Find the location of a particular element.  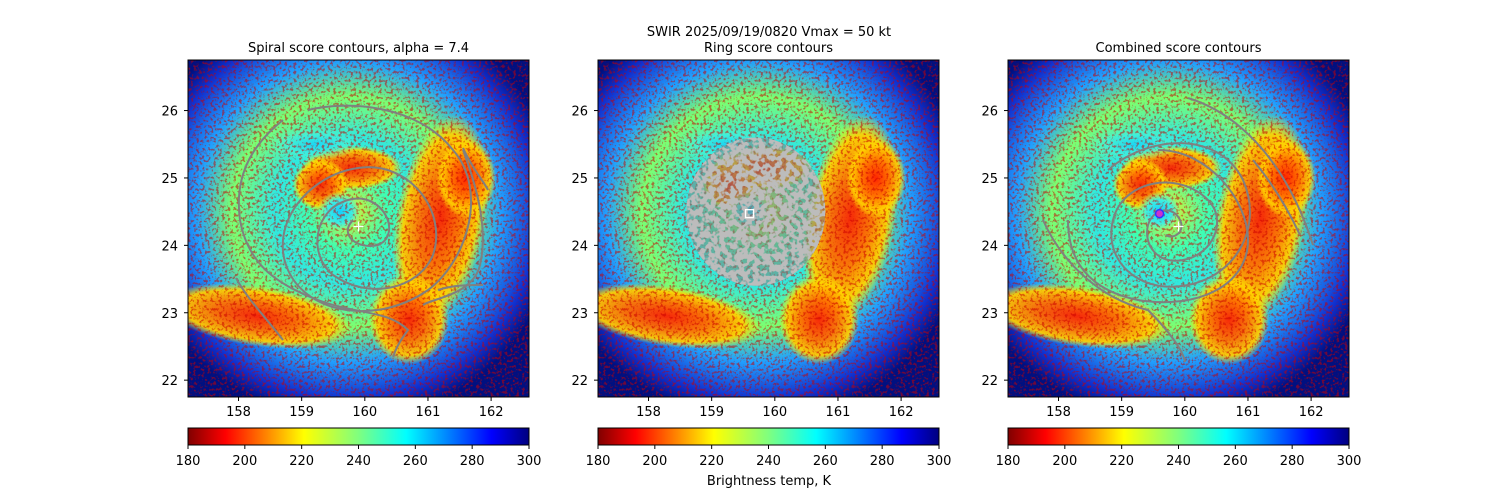

colorbar-combined: 180 200 220 240 260 280 300 is located at coordinates (1179, 448).